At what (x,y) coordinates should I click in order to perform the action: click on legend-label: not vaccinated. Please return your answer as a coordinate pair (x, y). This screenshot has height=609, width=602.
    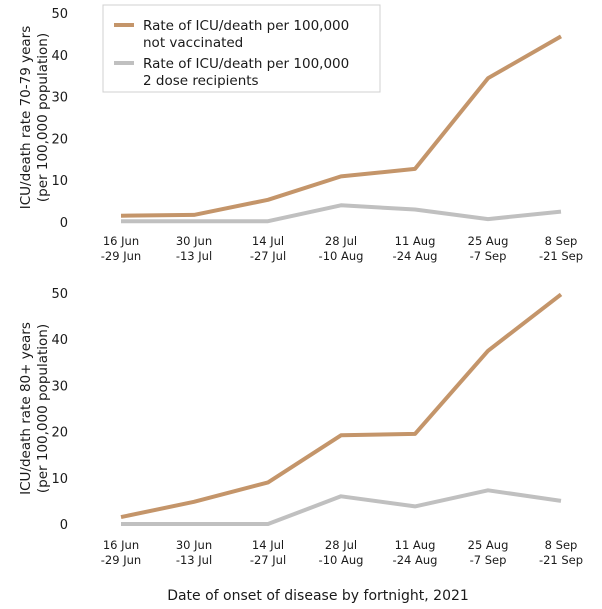
    Looking at the image, I should click on (193, 43).